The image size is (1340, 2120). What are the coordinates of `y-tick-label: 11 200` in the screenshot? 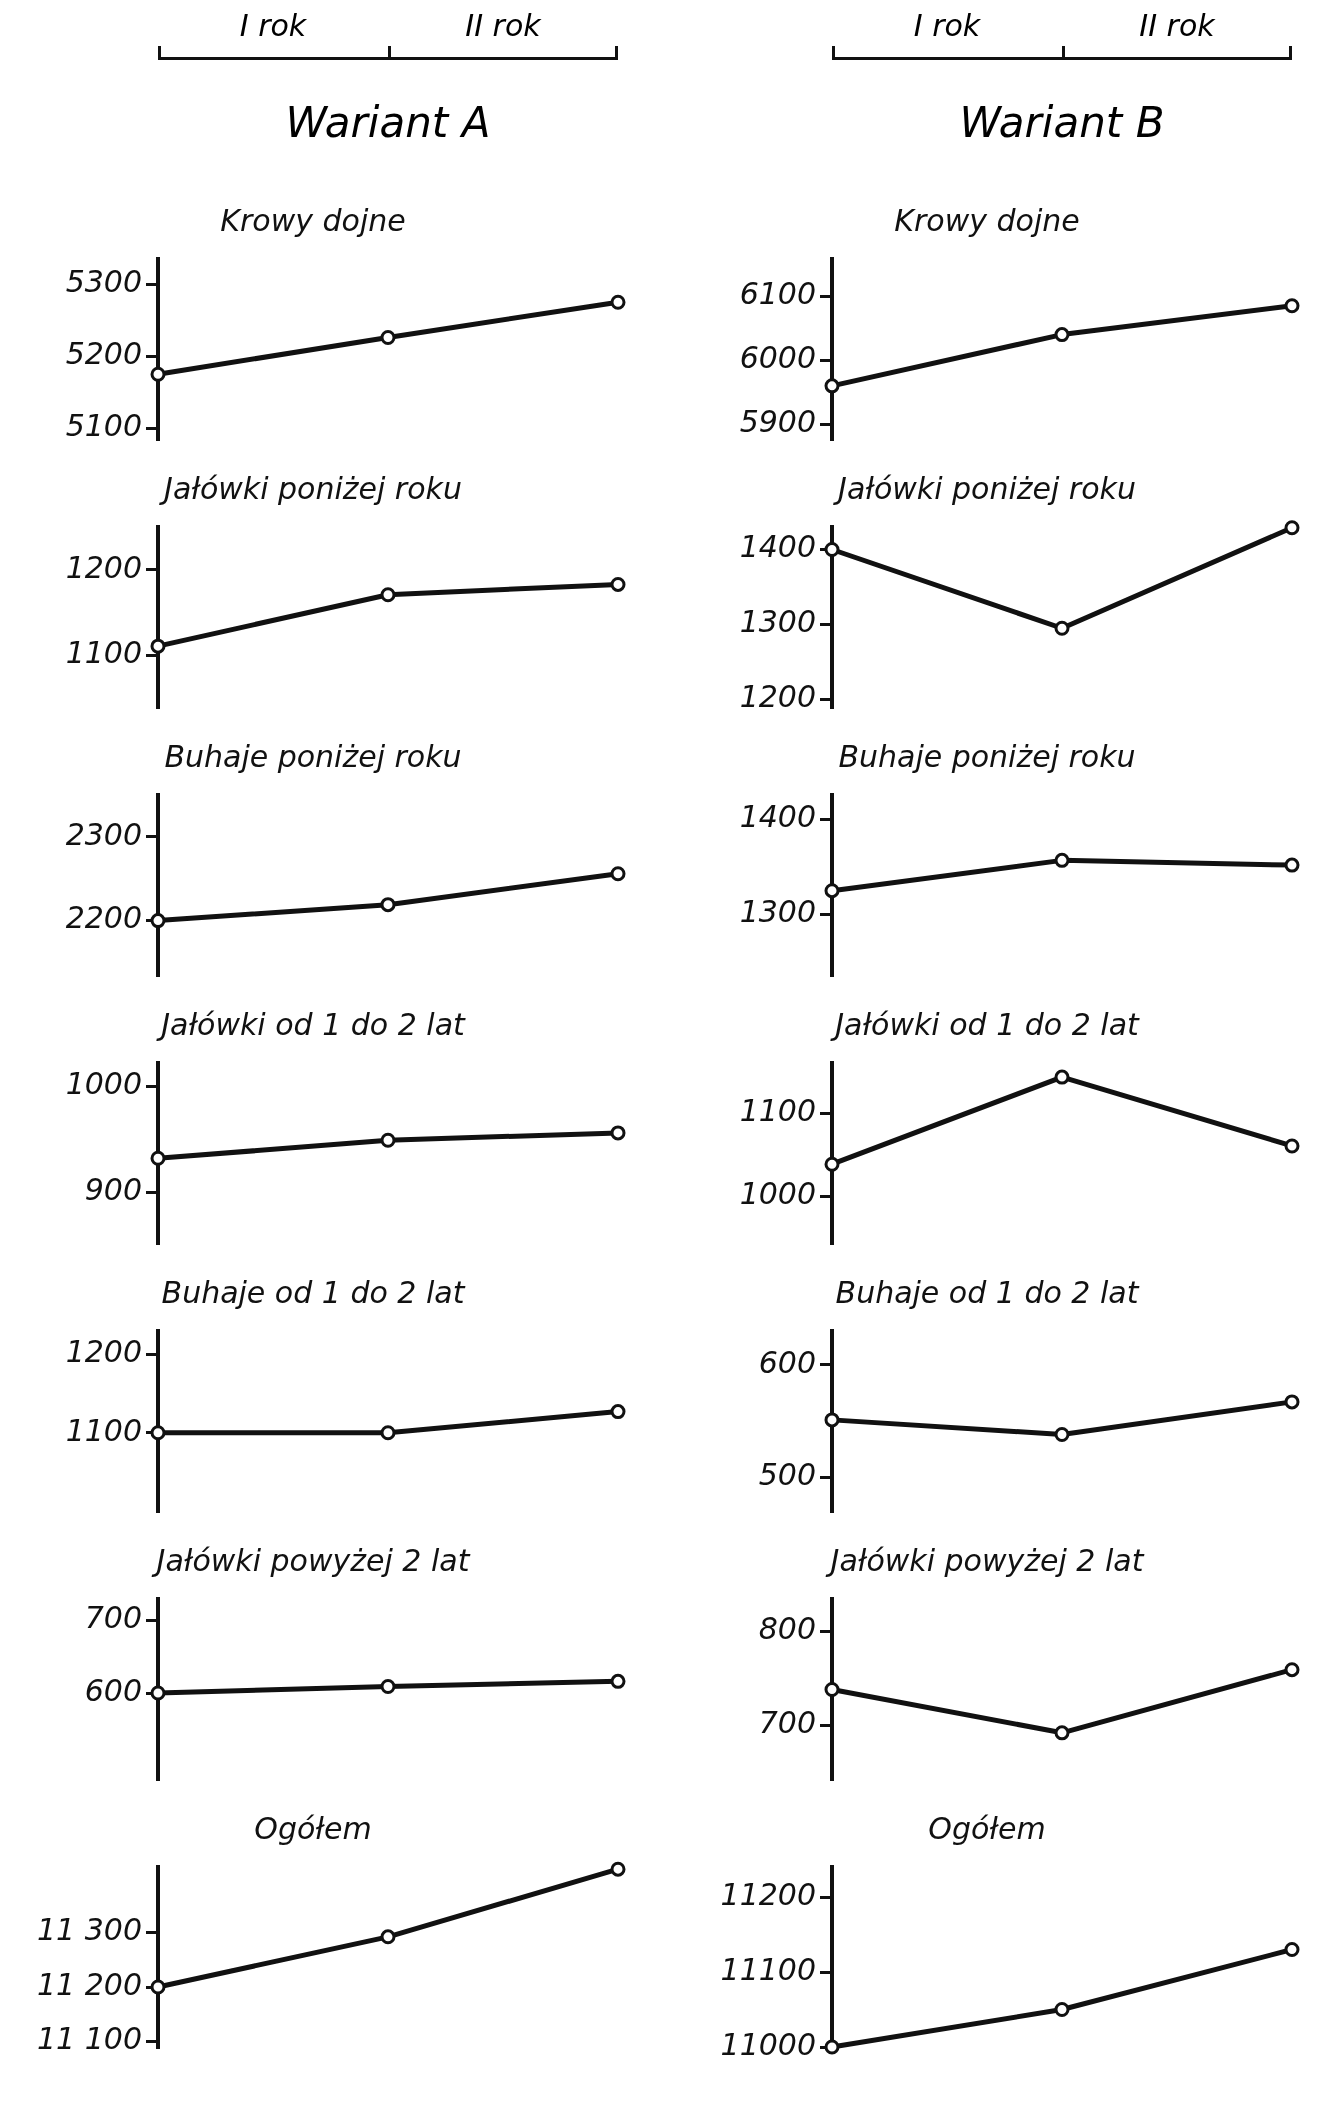 It's located at (89, 1984).